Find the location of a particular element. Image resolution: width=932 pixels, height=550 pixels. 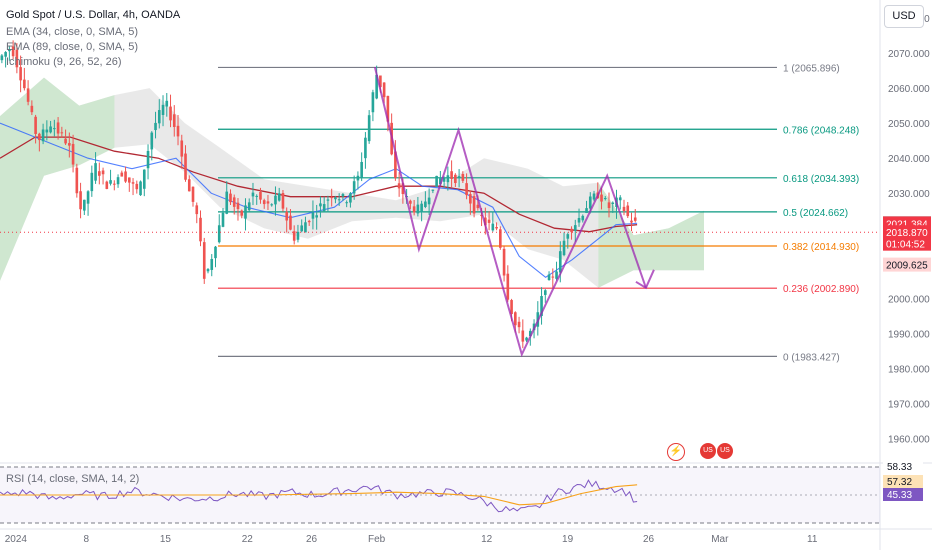

us-flag-event-icon: US is located at coordinates (708, 451).